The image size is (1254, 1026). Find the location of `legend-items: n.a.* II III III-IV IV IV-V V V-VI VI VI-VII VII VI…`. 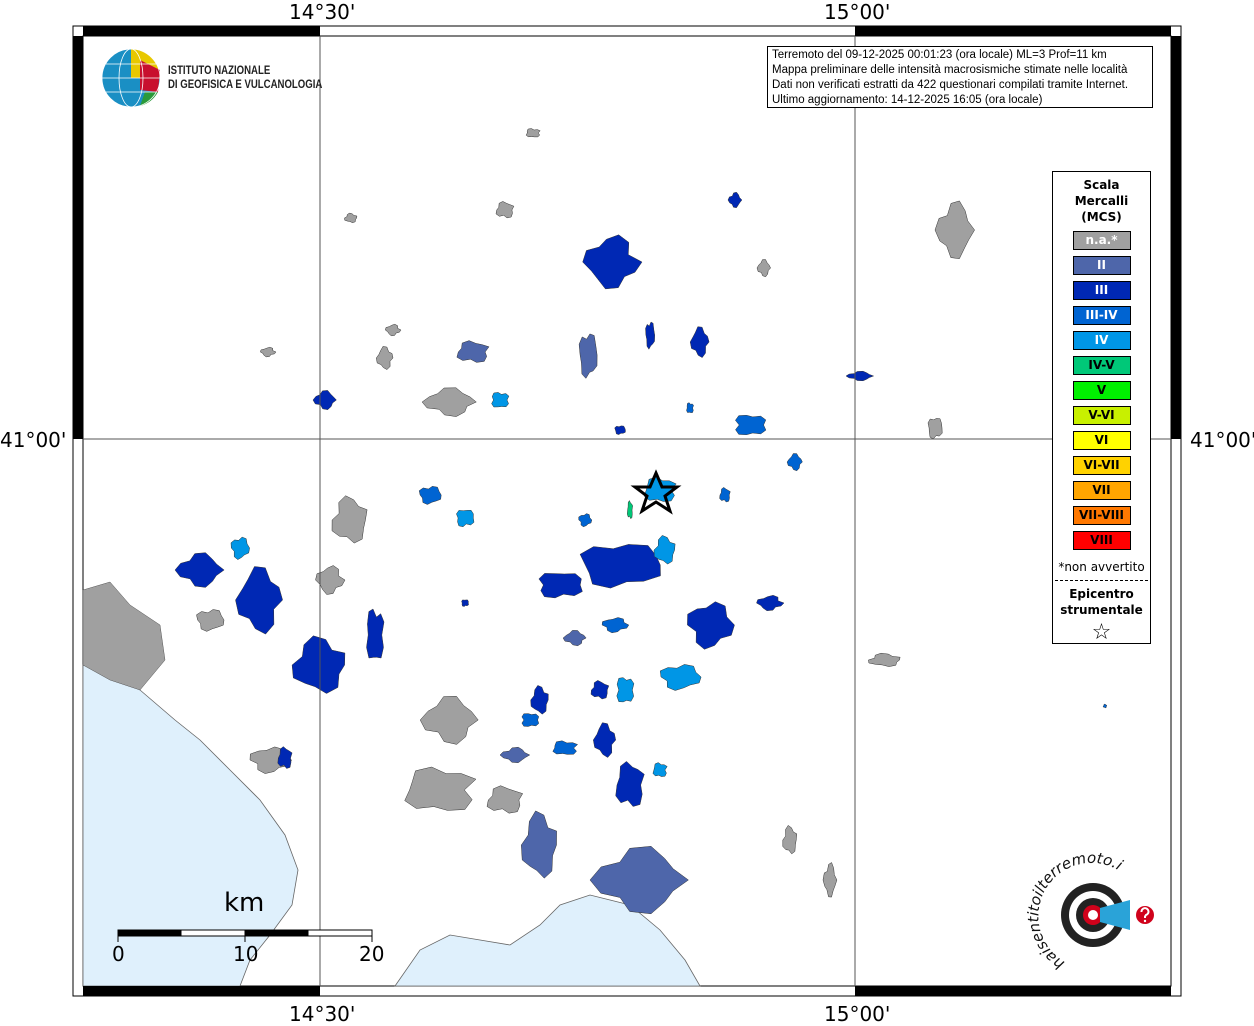

legend-items: n.a.* II III III-IV IV IV-V V V-VI VI VI-VII VII VI… is located at coordinates (1101, 390).